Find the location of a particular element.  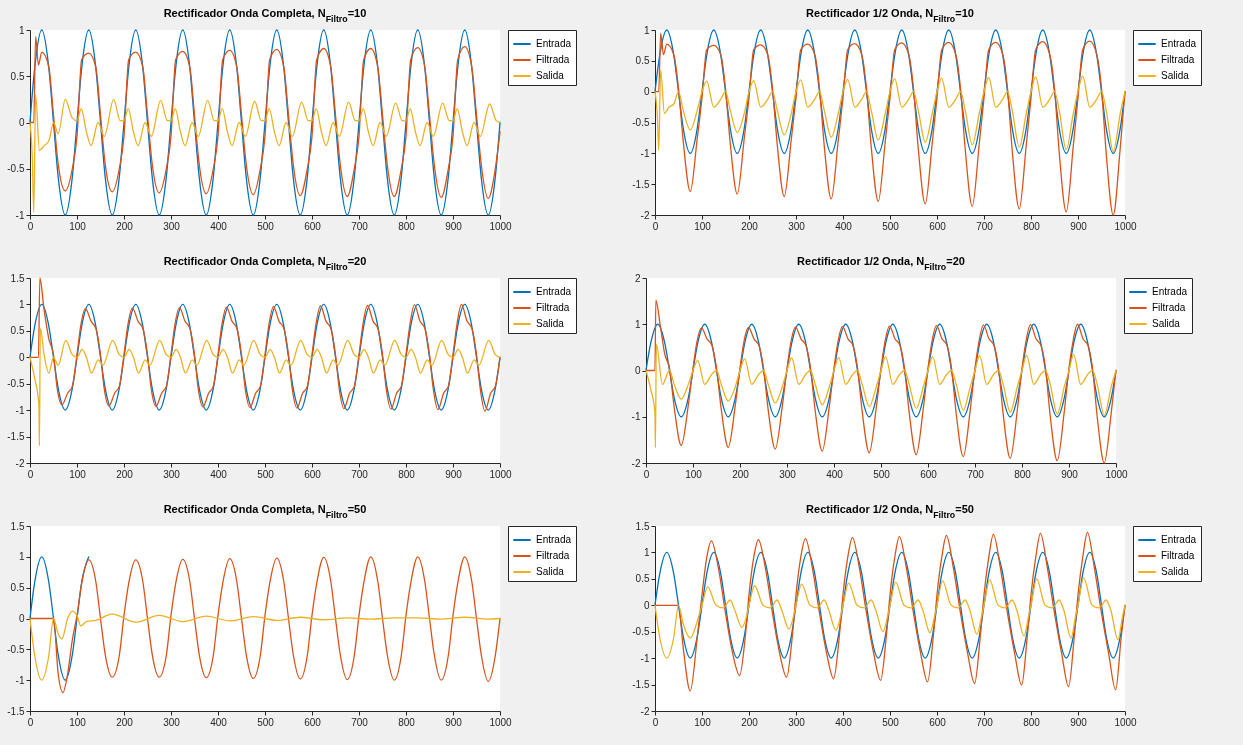

chart-title: Rectificador 1/2 Onda, N$_{Filtro}$=50 is located at coordinates (890, 511).